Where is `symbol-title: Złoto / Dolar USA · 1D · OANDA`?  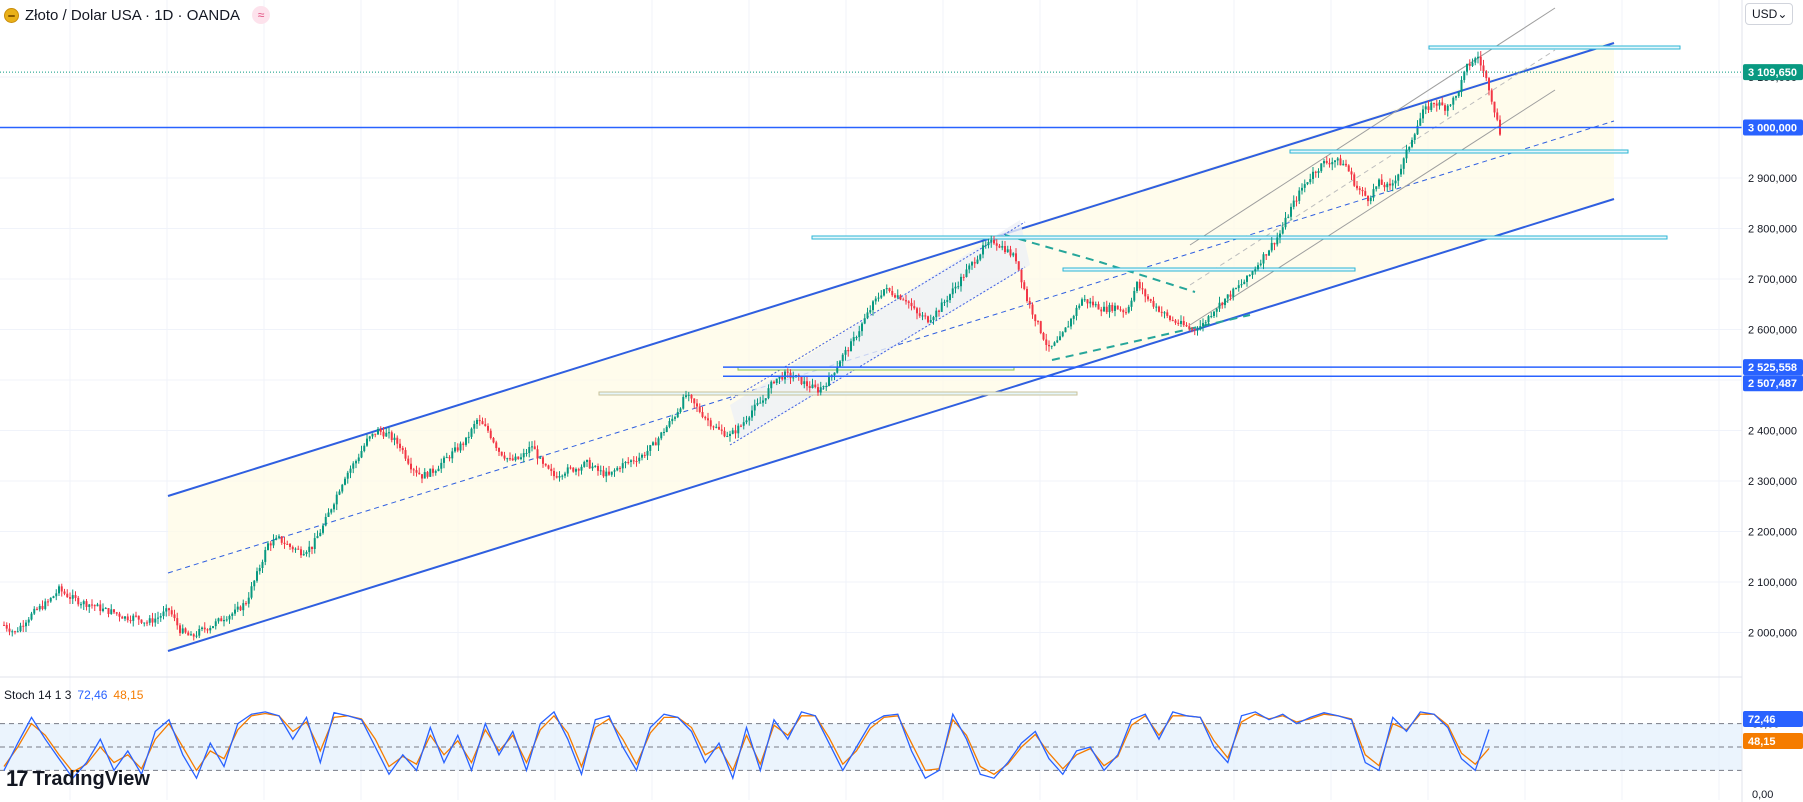
symbol-title: Złoto / Dolar USA · 1D · OANDA is located at coordinates (133, 15).